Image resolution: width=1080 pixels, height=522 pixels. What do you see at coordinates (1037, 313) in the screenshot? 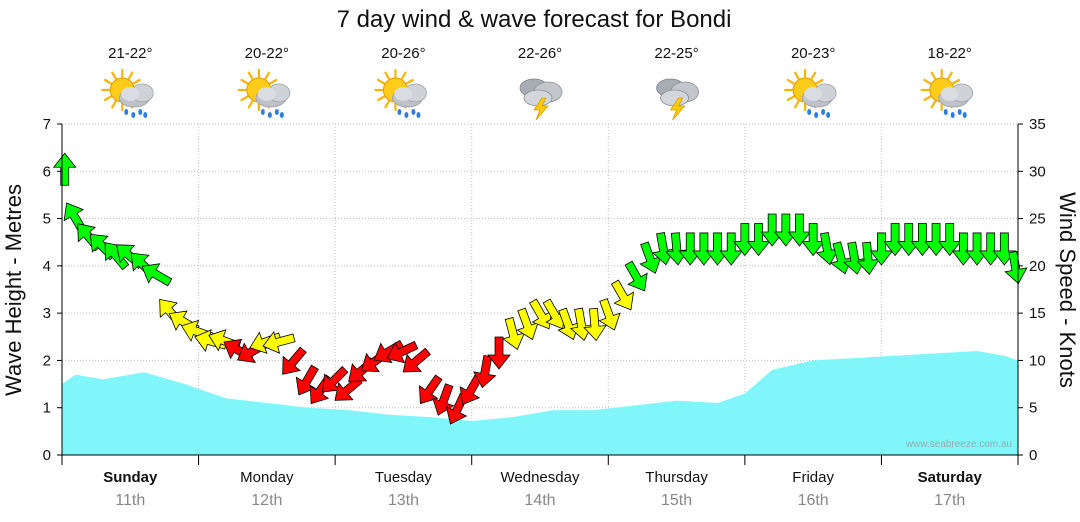
I see `right-tick-label: 15` at bounding box center [1037, 313].